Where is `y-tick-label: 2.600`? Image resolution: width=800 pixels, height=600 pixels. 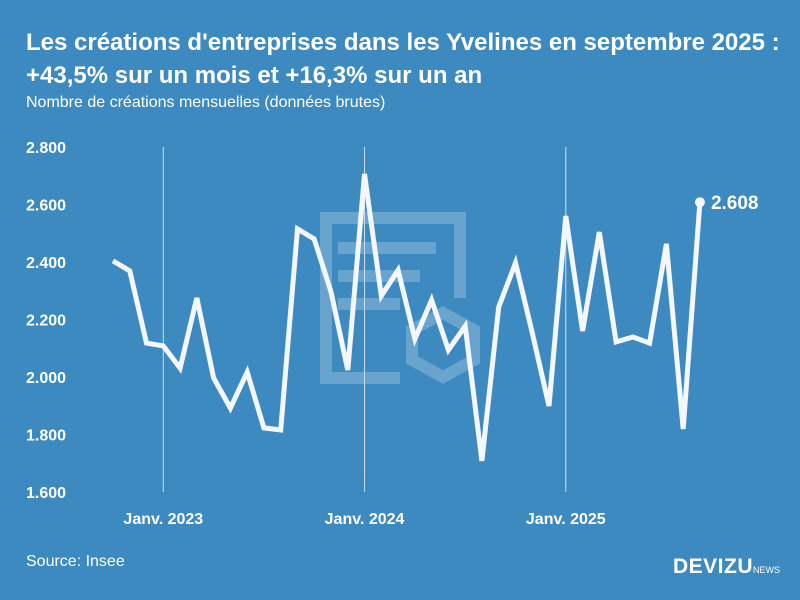 y-tick-label: 2.600 is located at coordinates (46, 206).